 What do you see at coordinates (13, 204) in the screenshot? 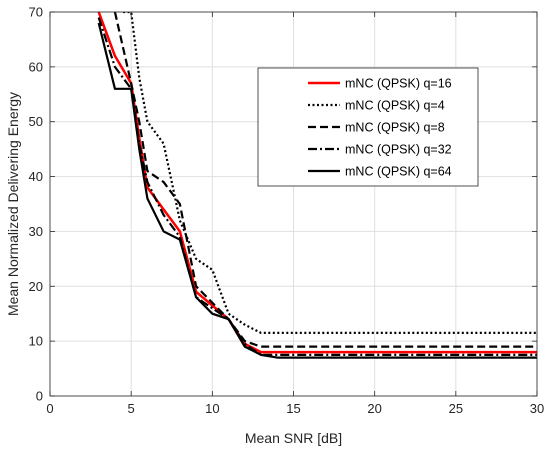
I see `y-axis-label: Mean Normalized Delivering Energy` at bounding box center [13, 204].